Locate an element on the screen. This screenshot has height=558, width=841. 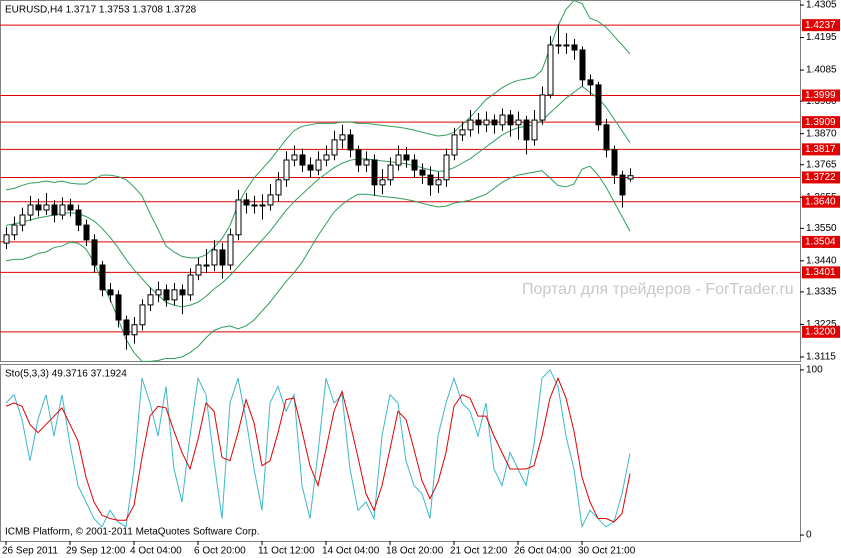
x-tick-label: 11 Oct 12:00 is located at coordinates (286, 551).